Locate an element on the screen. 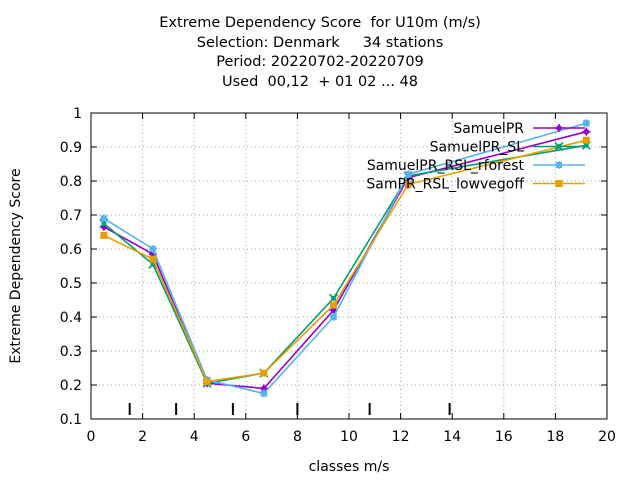 The height and width of the screenshot is (480, 640). y-tick-label: 0.3 is located at coordinates (71, 352).